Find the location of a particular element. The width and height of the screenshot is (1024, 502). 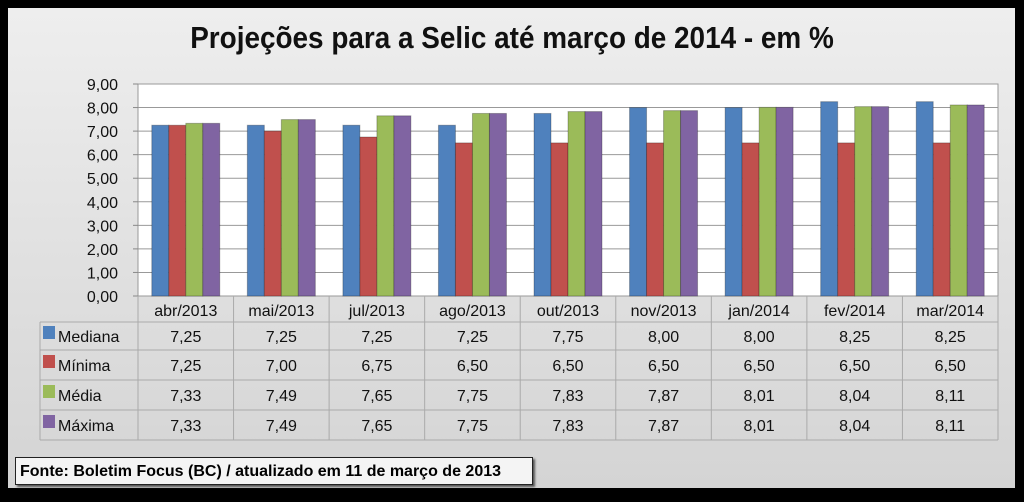

legend-label: Mediana is located at coordinates (88, 337).